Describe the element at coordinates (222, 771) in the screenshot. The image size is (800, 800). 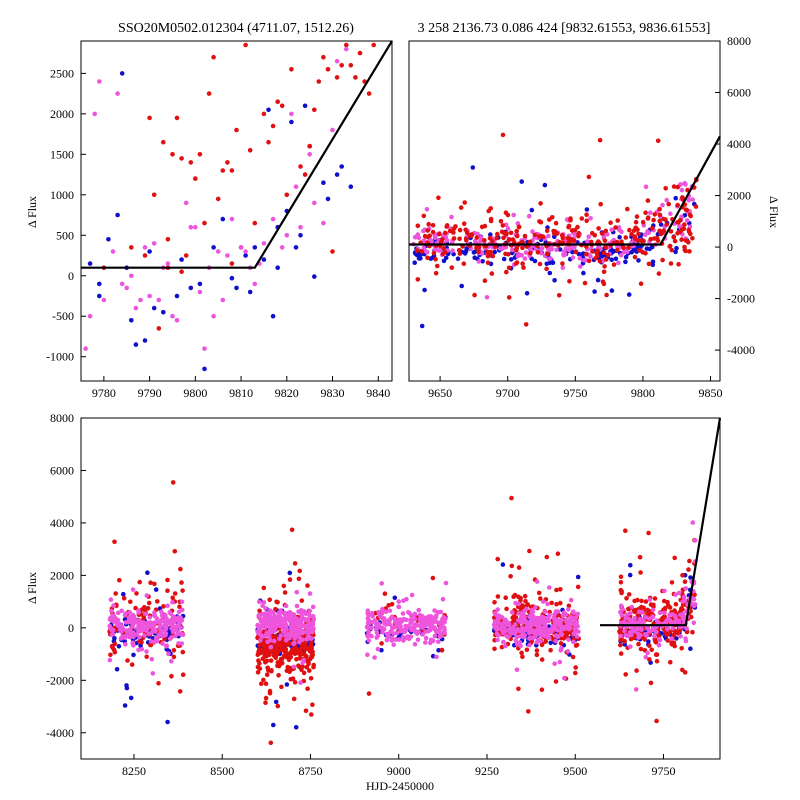
I see `full-x-tick-label: 8500` at that location.